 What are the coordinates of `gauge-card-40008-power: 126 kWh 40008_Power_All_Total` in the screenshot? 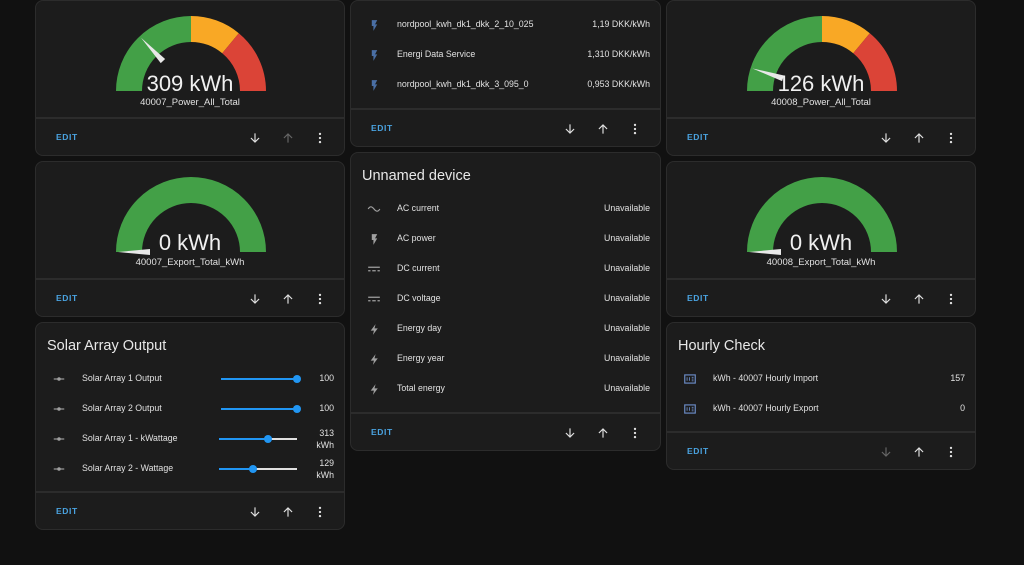 It's located at (821, 59).